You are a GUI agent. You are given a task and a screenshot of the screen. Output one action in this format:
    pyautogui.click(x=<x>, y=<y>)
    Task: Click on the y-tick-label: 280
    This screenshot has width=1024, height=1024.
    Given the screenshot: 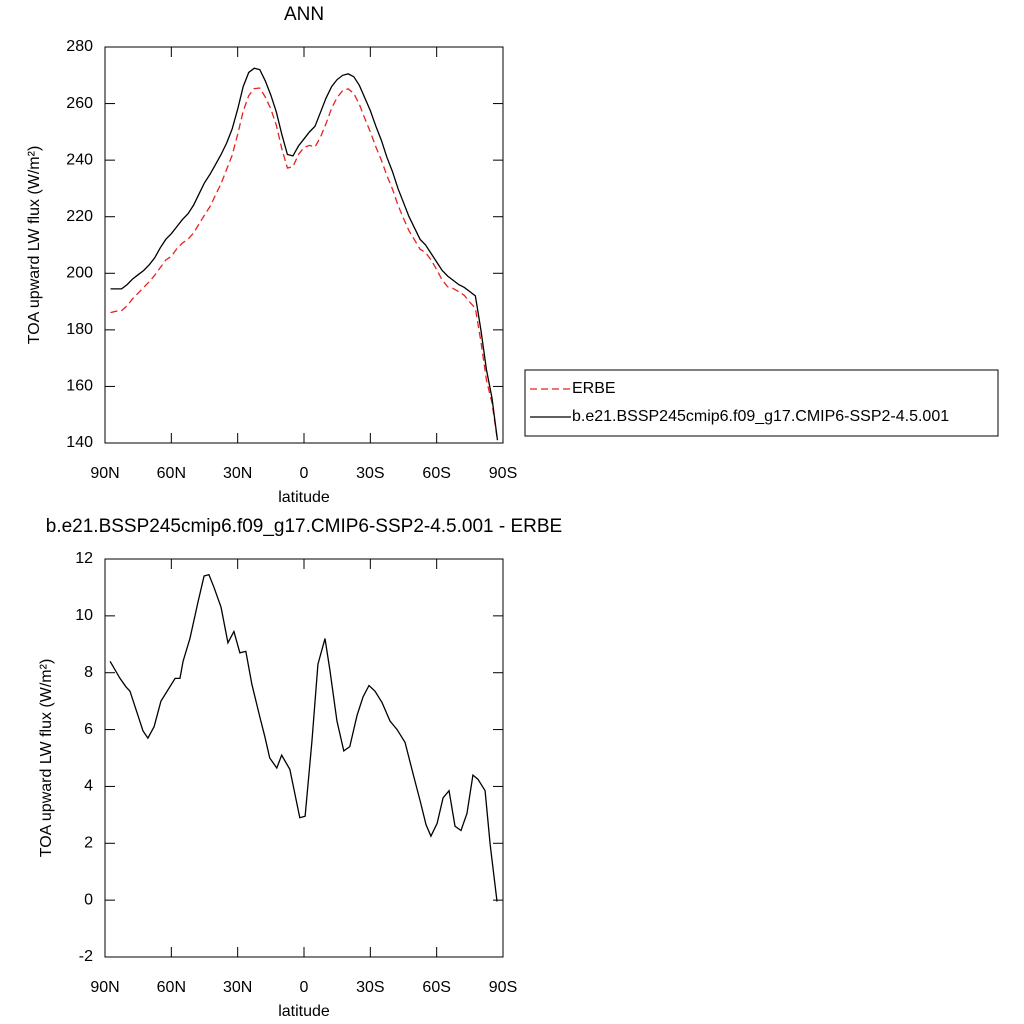 What is the action you would take?
    pyautogui.click(x=79, y=46)
    